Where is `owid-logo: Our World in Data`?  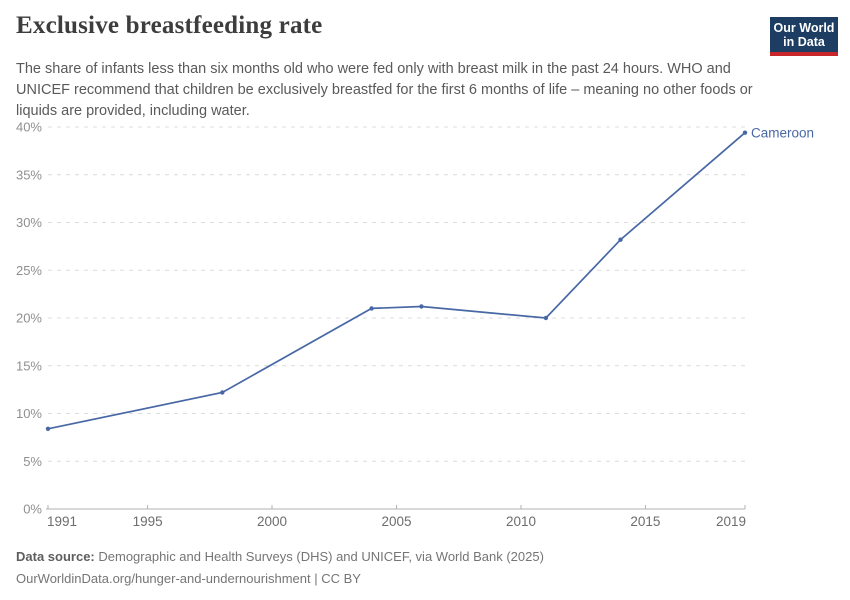
owid-logo: Our World in Data is located at coordinates (804, 36).